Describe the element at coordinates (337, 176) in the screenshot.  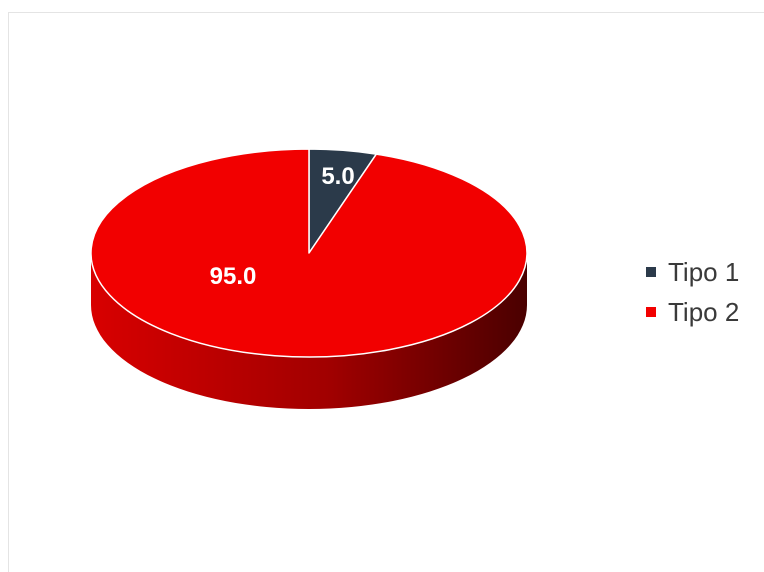
I see `data-label-tipo-1: 5.0` at that location.